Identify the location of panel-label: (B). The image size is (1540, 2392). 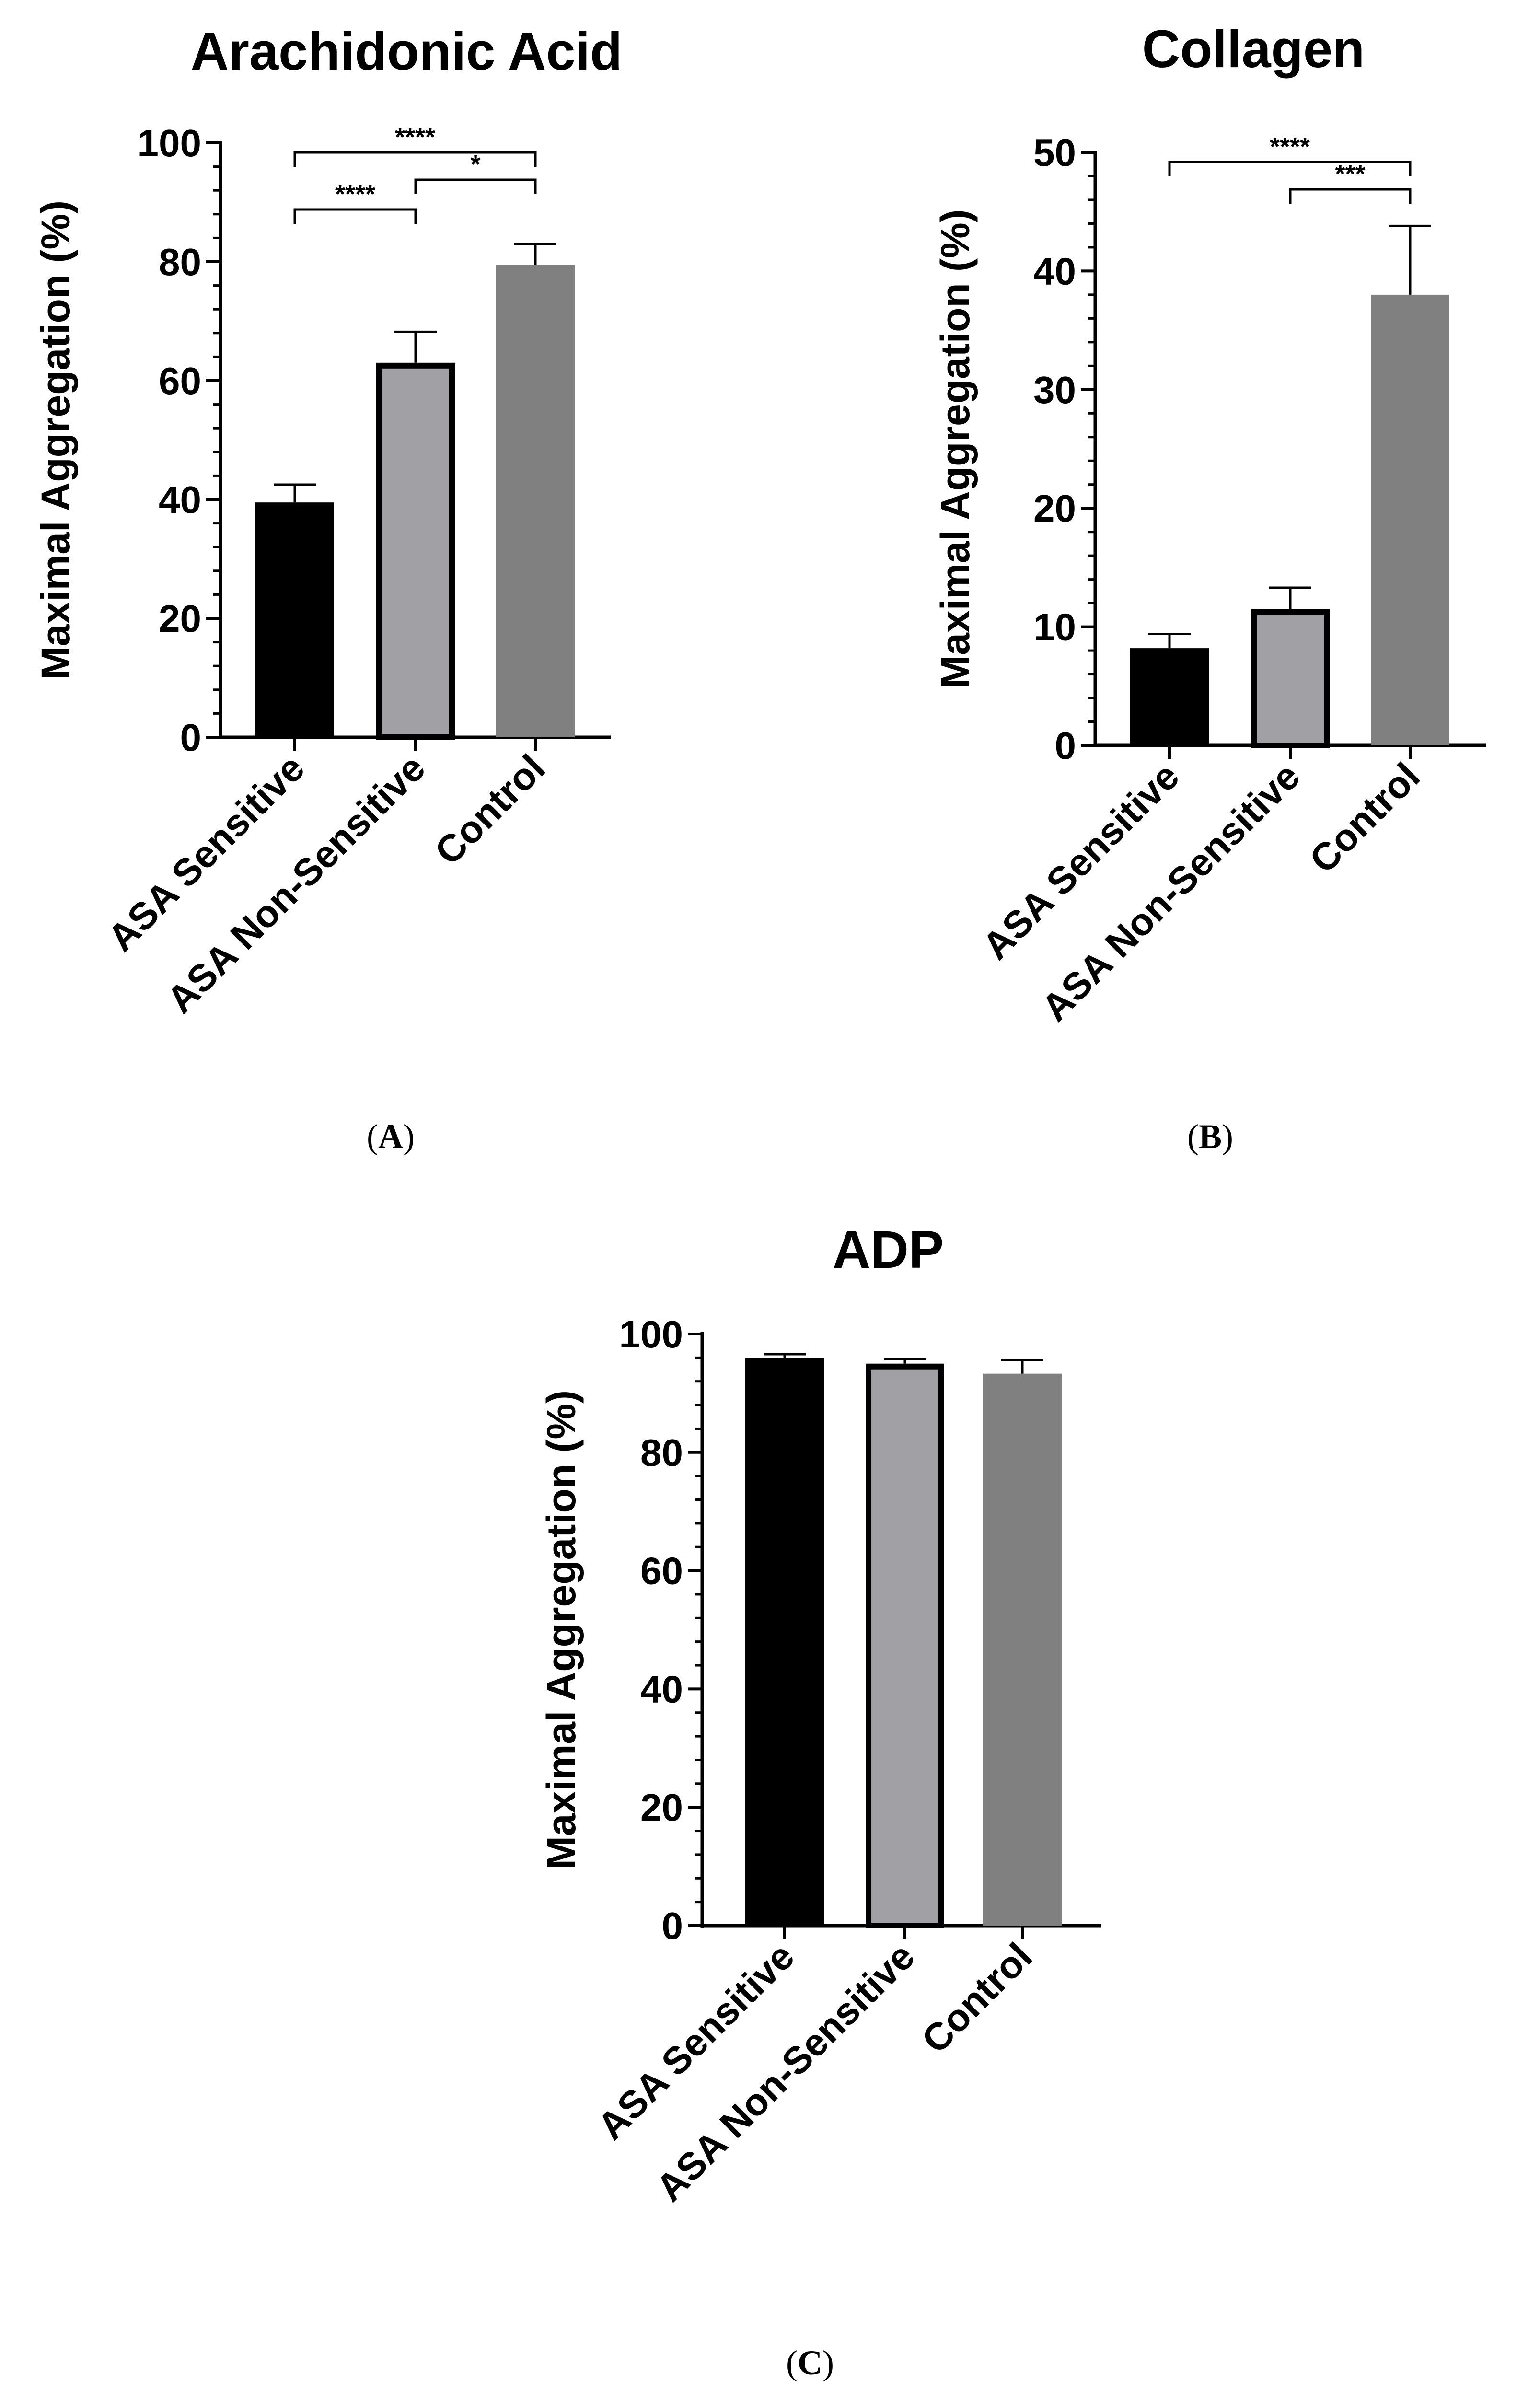
(1210, 1136).